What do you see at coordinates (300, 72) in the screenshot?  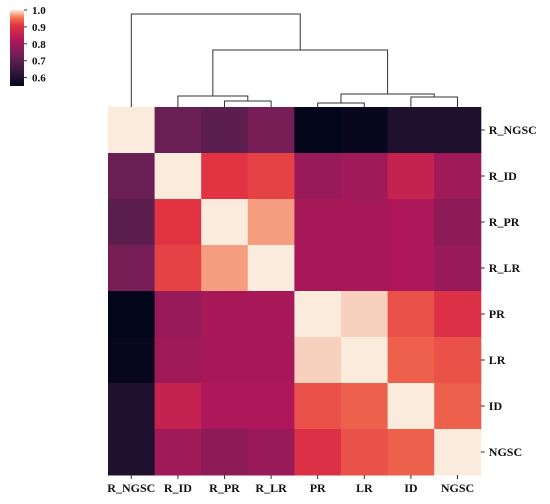 I see `dendrogram-link-main-cluster` at bounding box center [300, 72].